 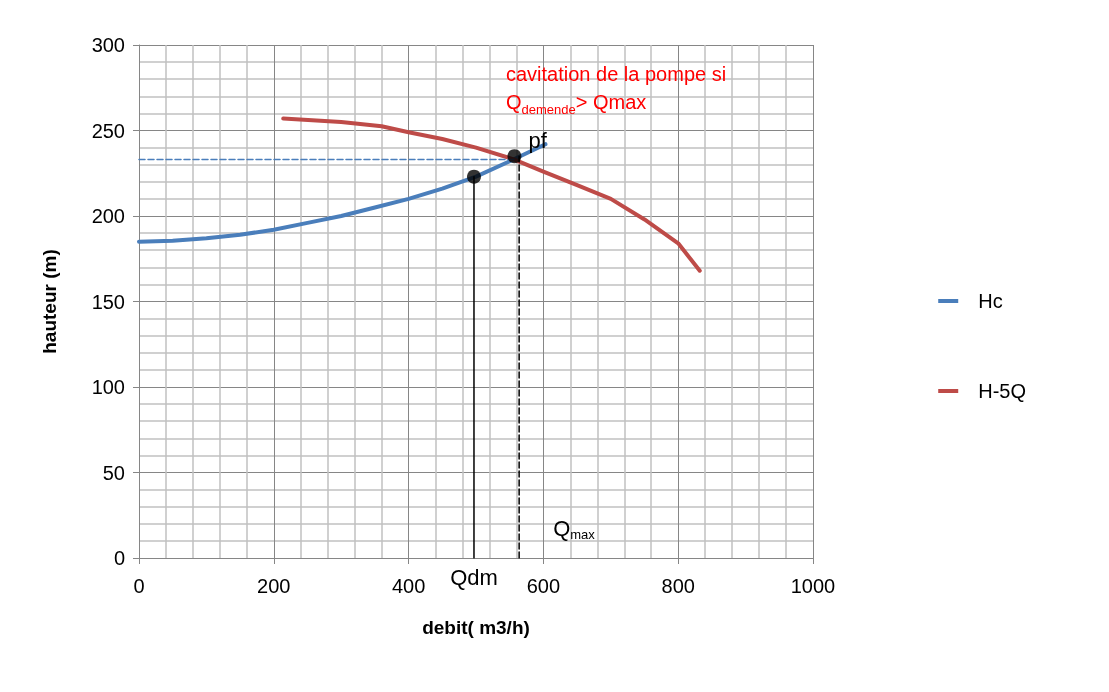 What do you see at coordinates (543, 586) in the screenshot?
I see `x-tick-label: 600` at bounding box center [543, 586].